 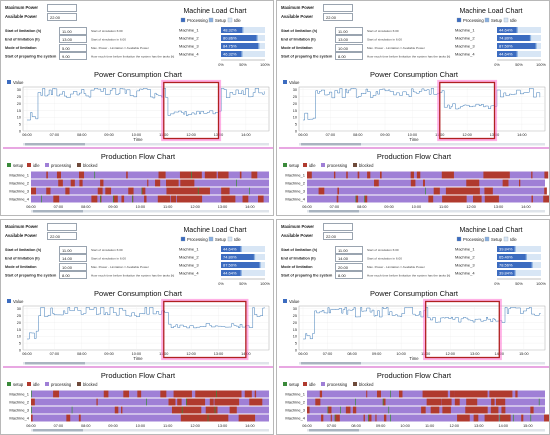 I want to click on load-bar-setup, so click(x=517, y=54).